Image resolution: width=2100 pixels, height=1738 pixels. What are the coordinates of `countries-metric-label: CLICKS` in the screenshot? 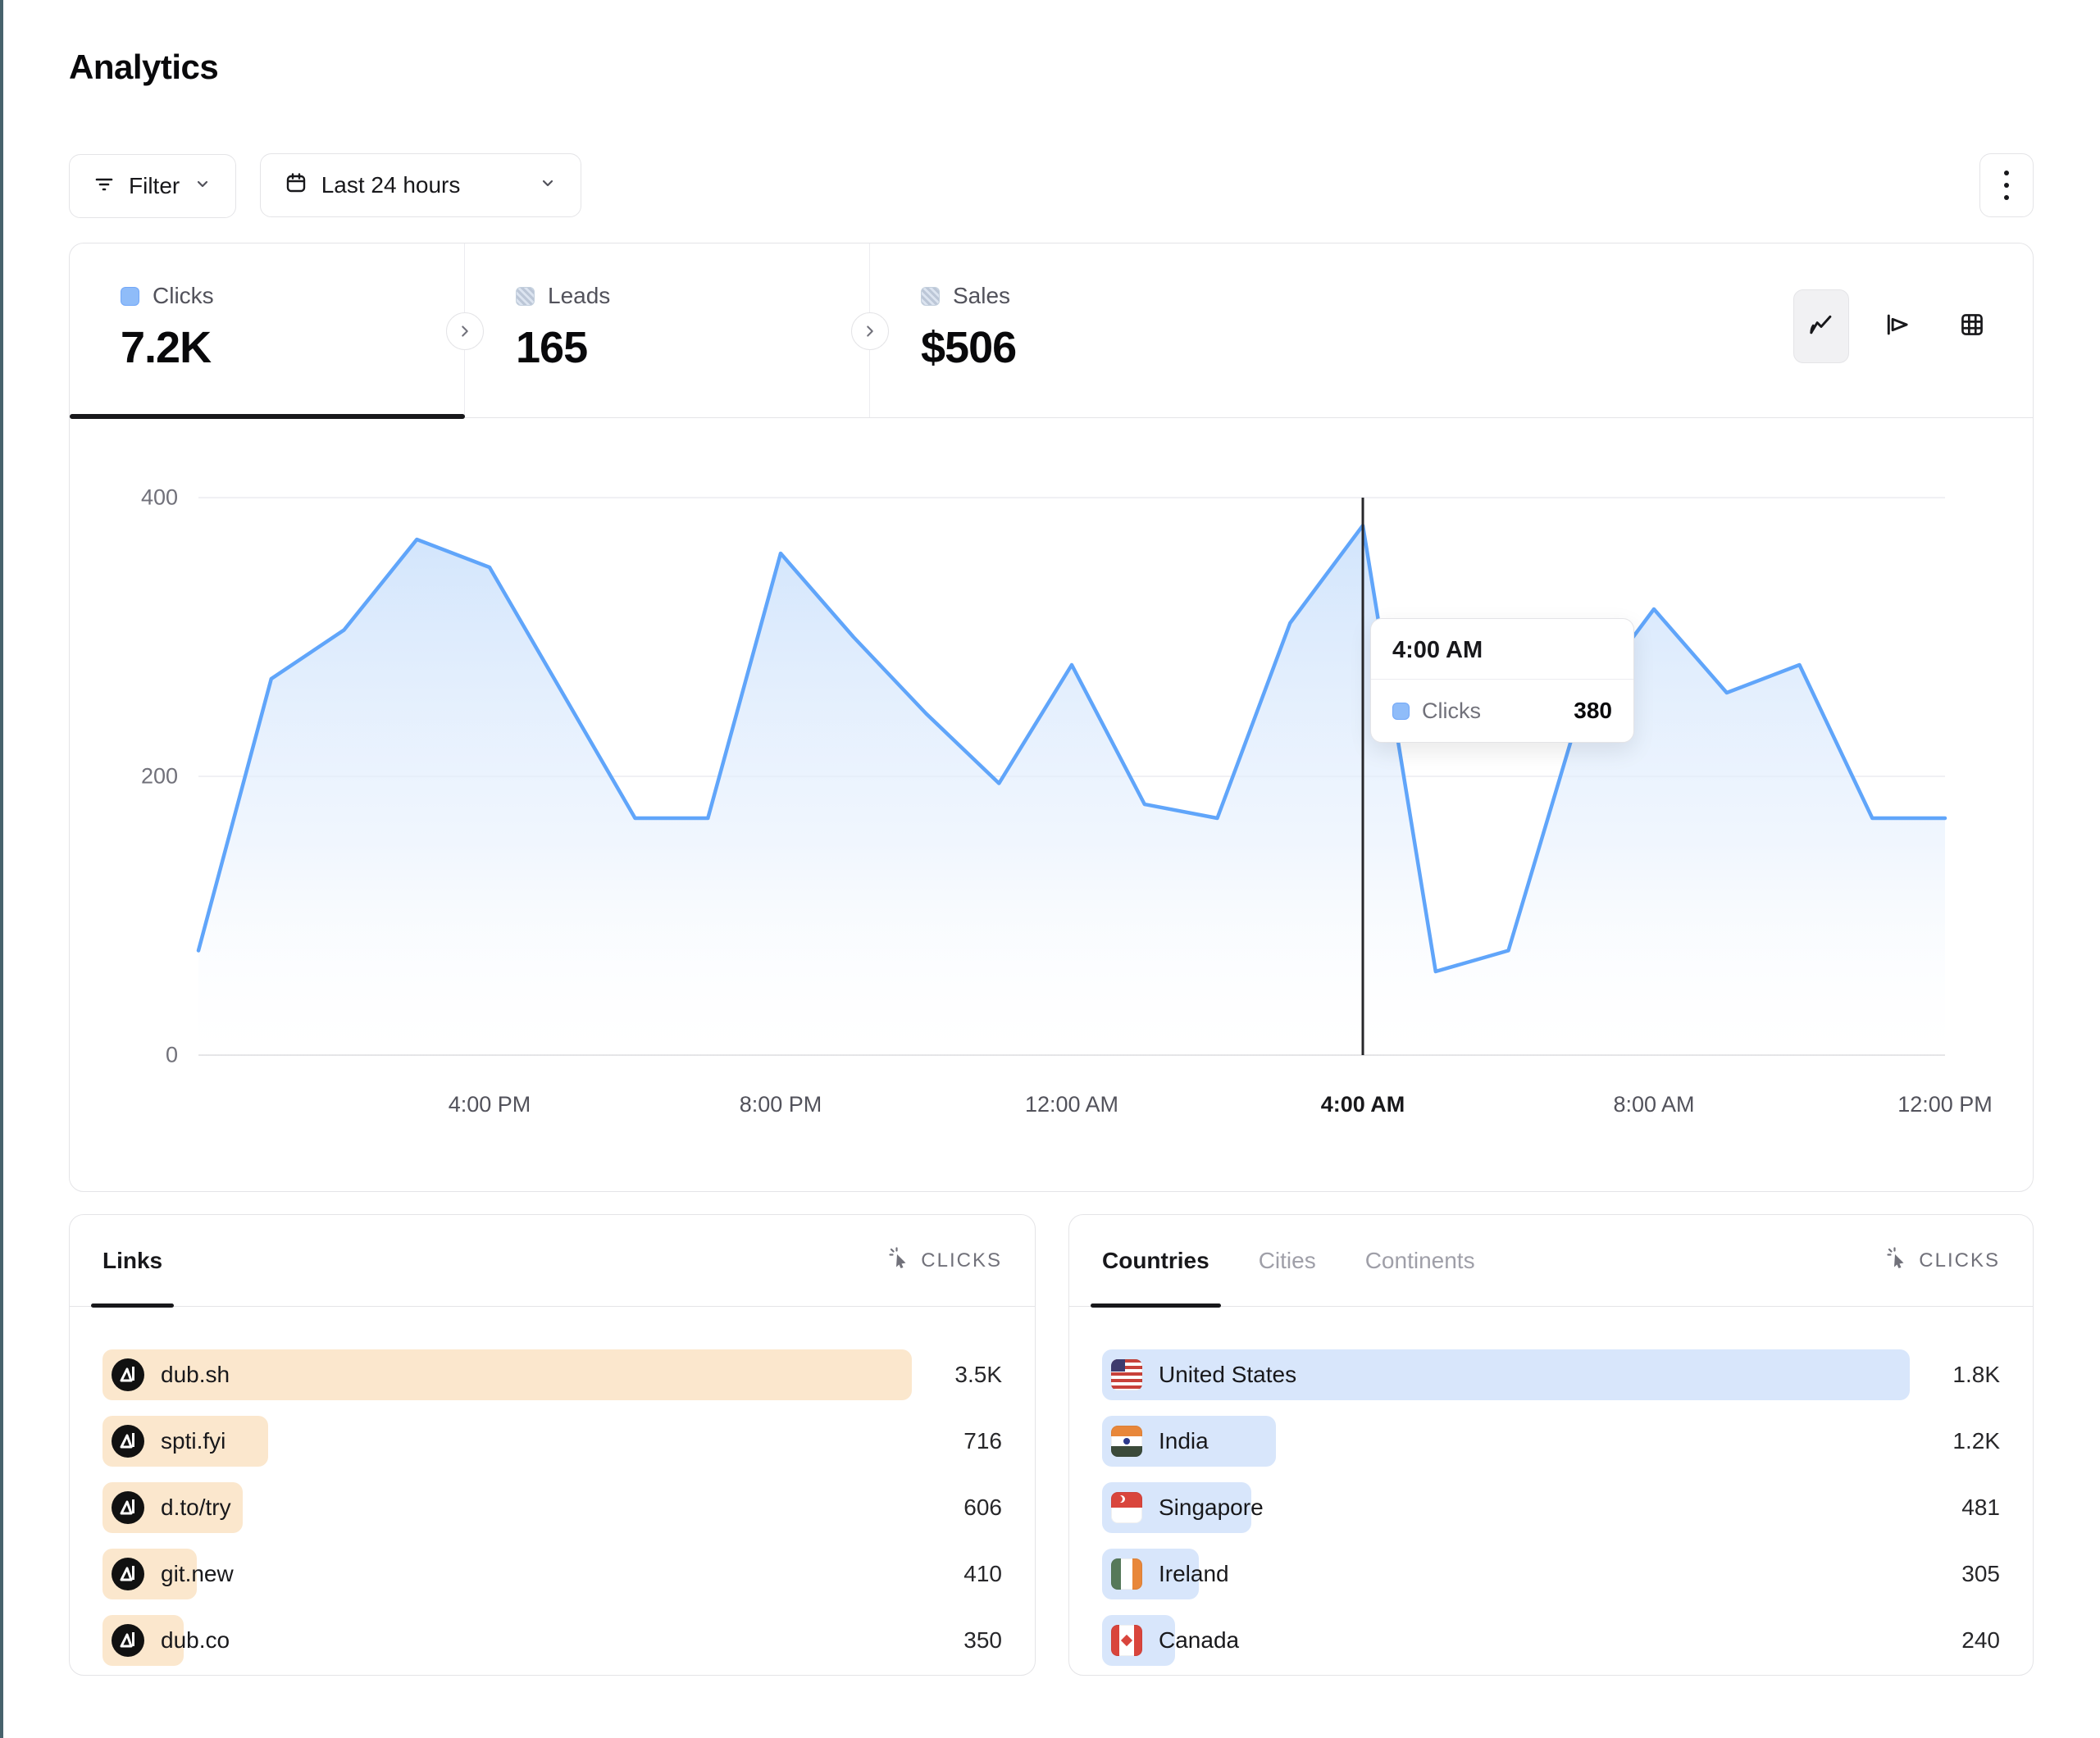 It's located at (1959, 1260).